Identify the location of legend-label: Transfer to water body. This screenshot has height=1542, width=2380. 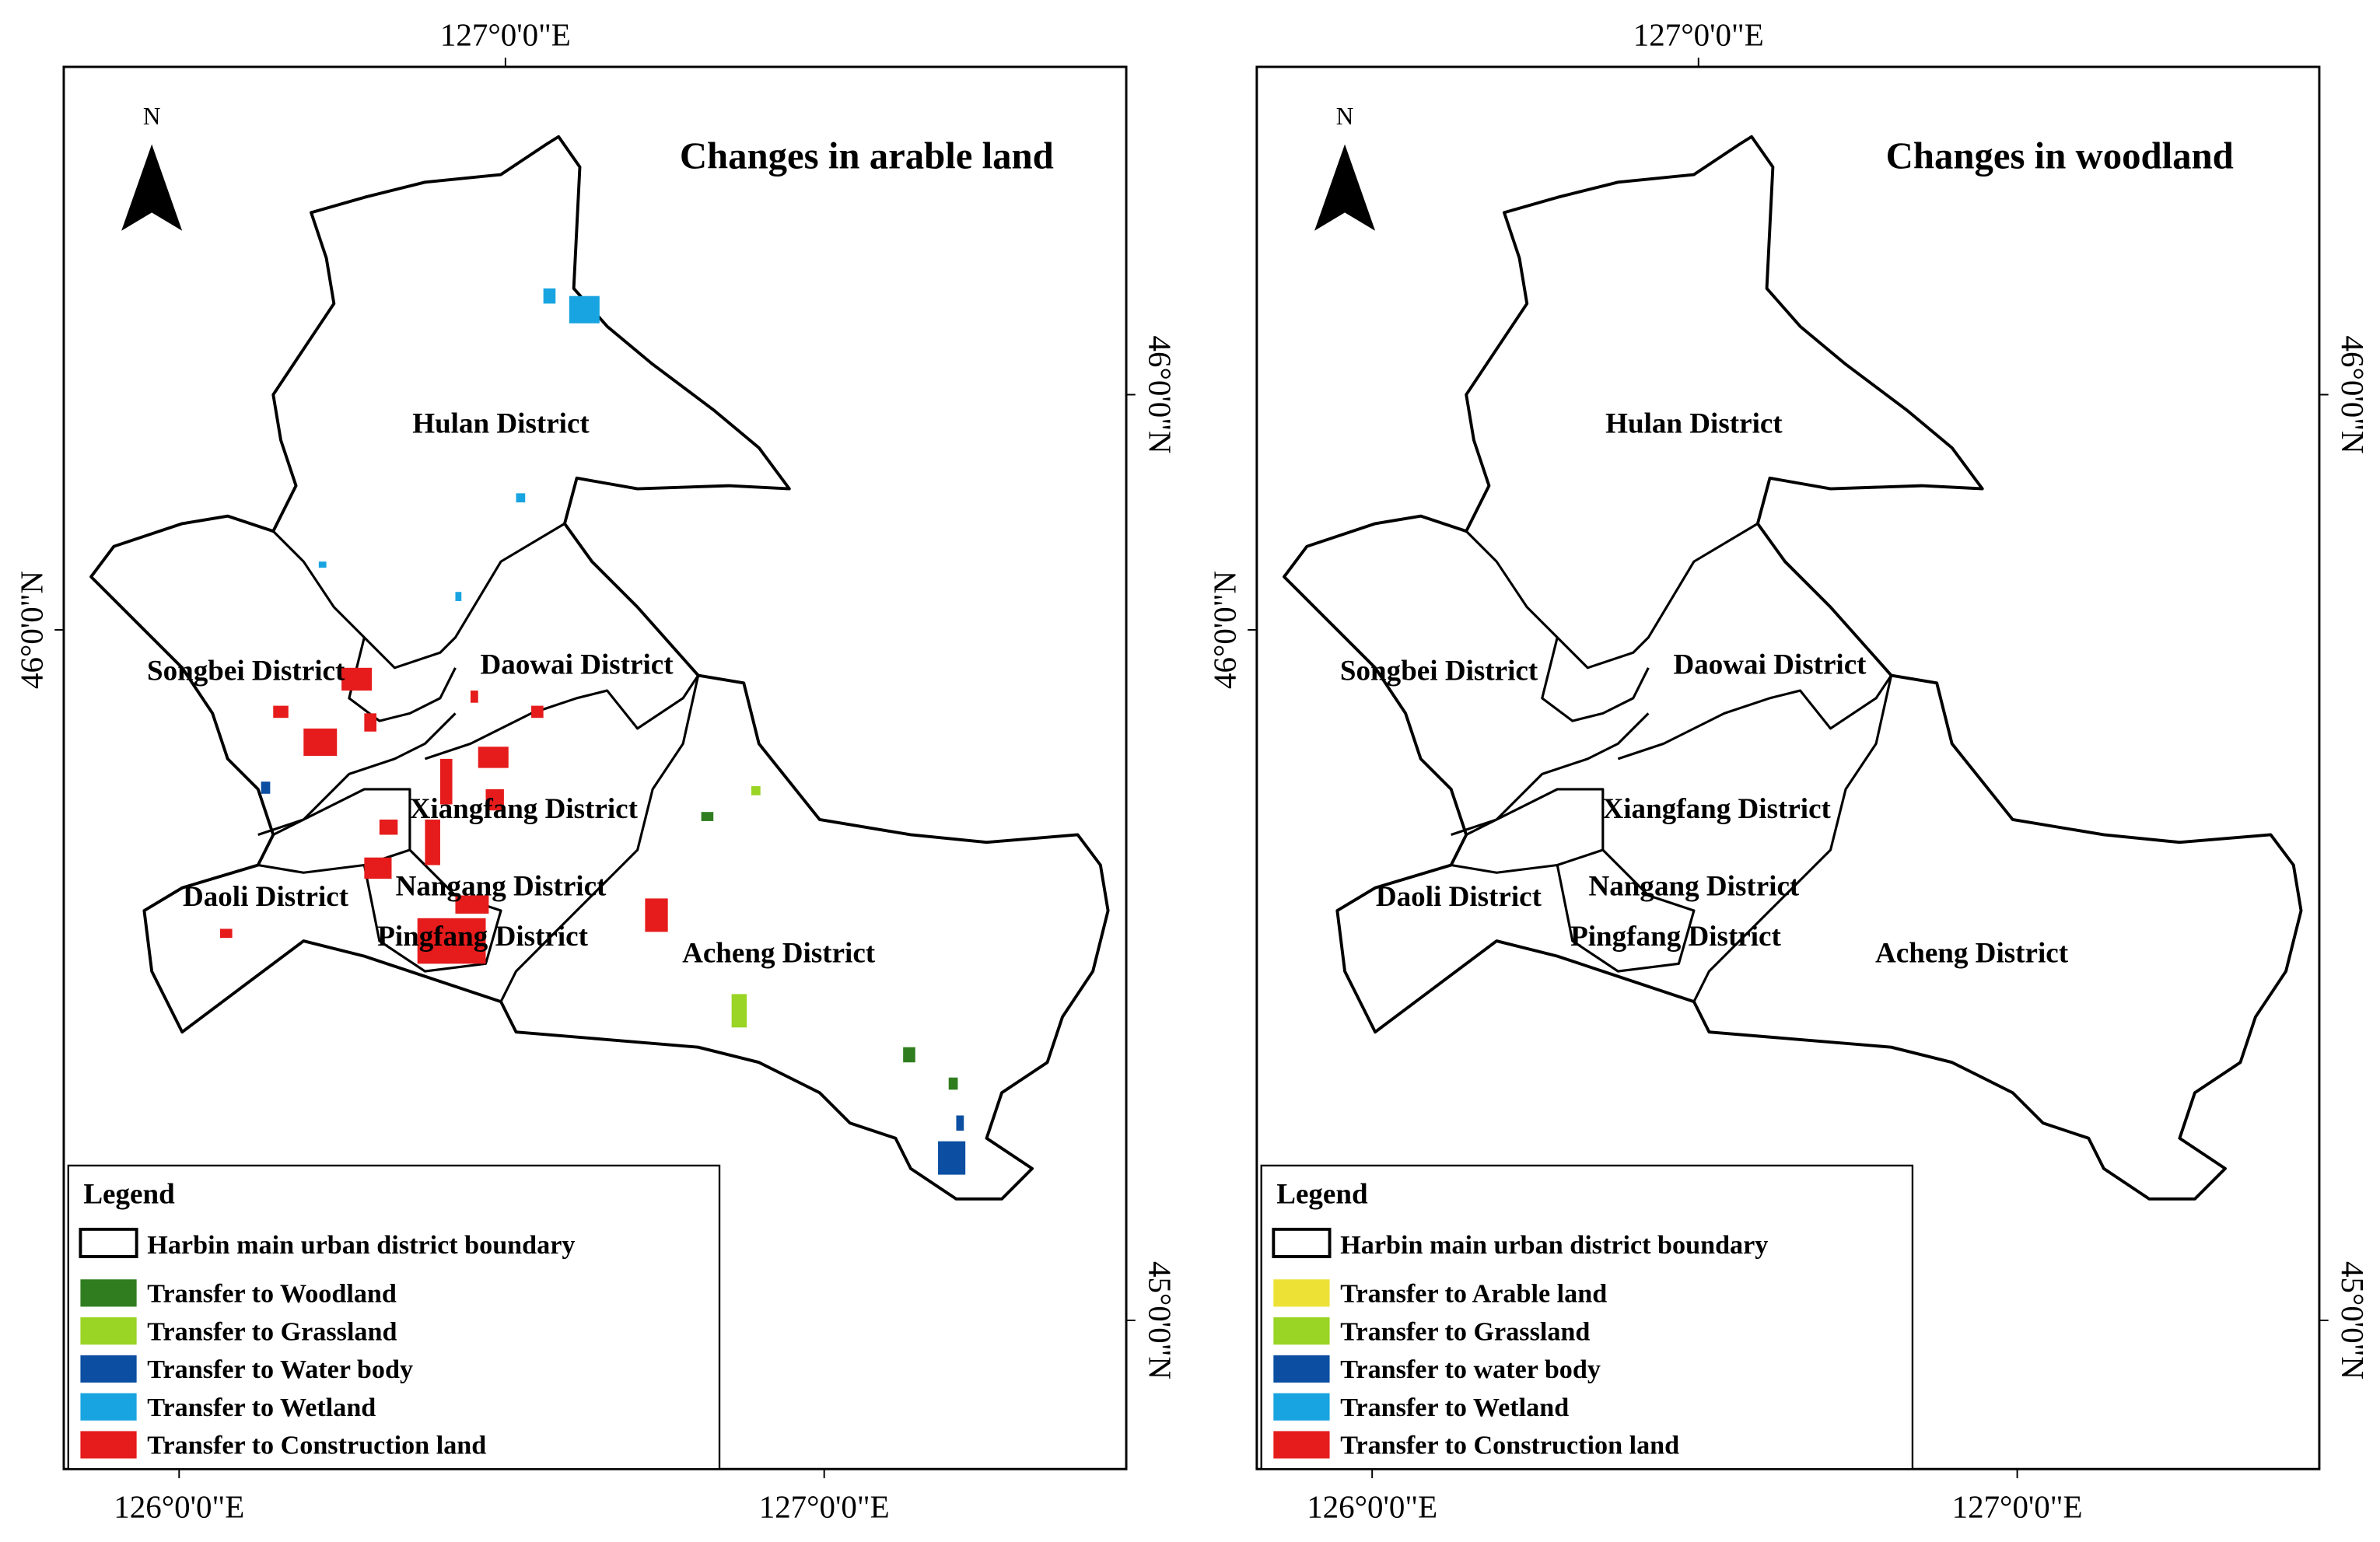
(1471, 1370).